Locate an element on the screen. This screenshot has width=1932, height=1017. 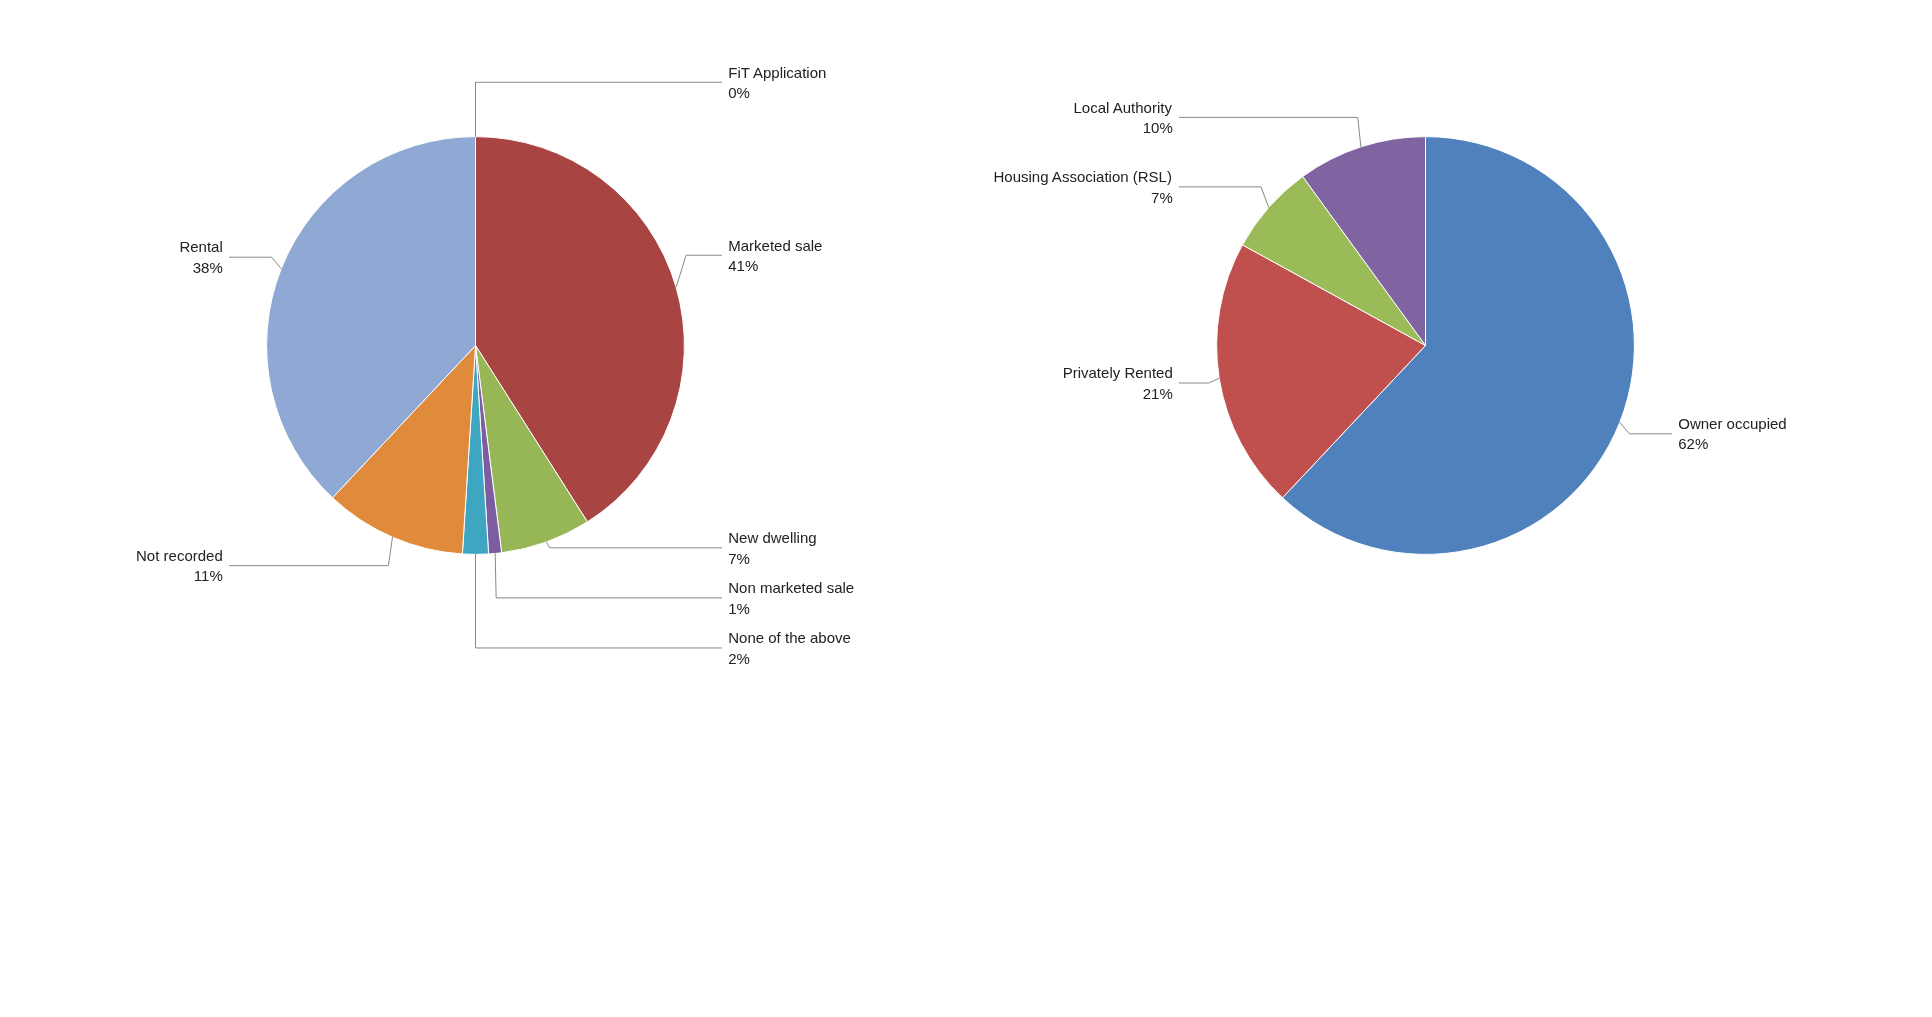
slice-label: Marketed sale is located at coordinates (775, 245).